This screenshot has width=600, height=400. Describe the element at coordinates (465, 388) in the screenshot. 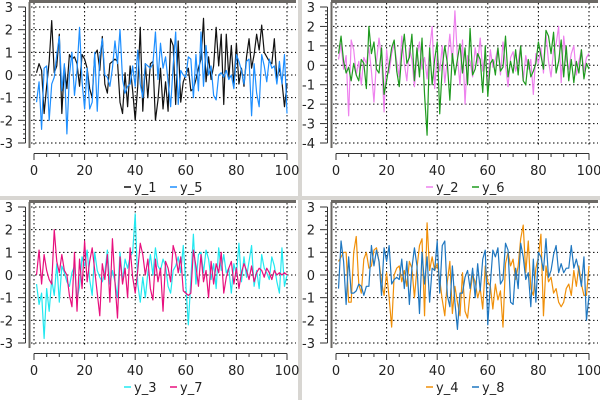

I see `legend: y_4 y_8` at that location.